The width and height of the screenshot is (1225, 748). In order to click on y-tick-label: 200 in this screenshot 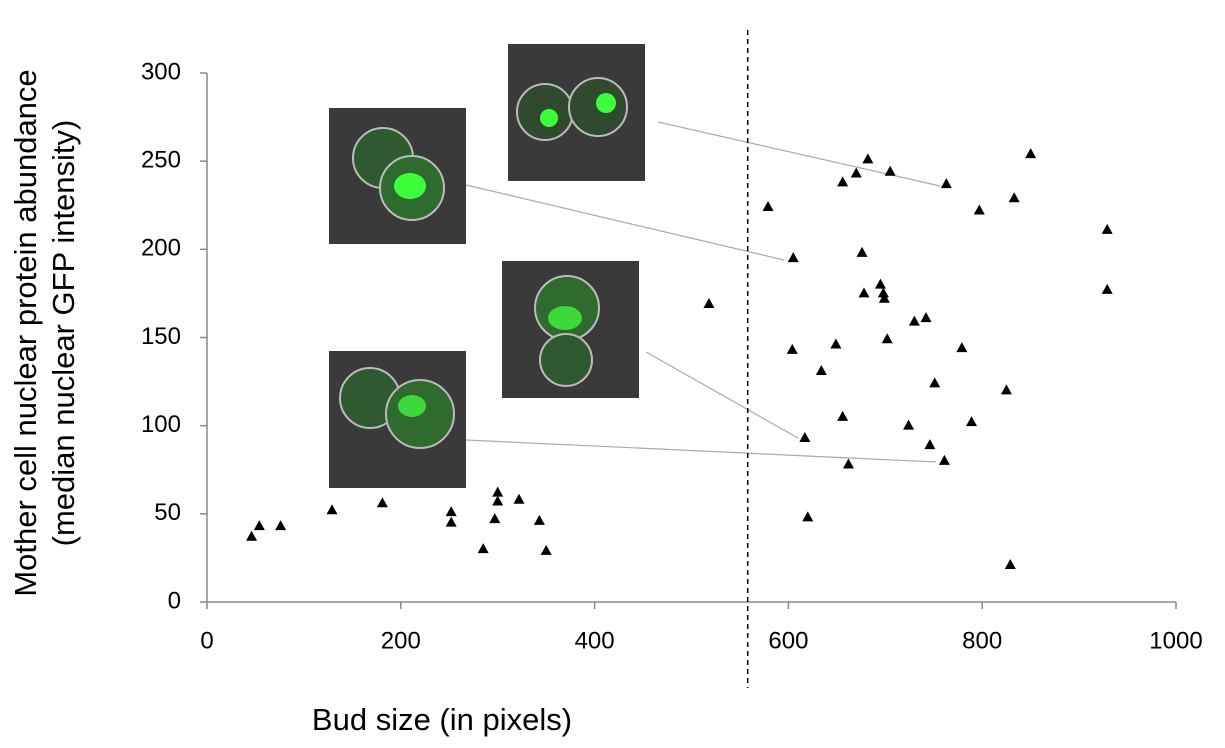, I will do `click(161, 248)`.